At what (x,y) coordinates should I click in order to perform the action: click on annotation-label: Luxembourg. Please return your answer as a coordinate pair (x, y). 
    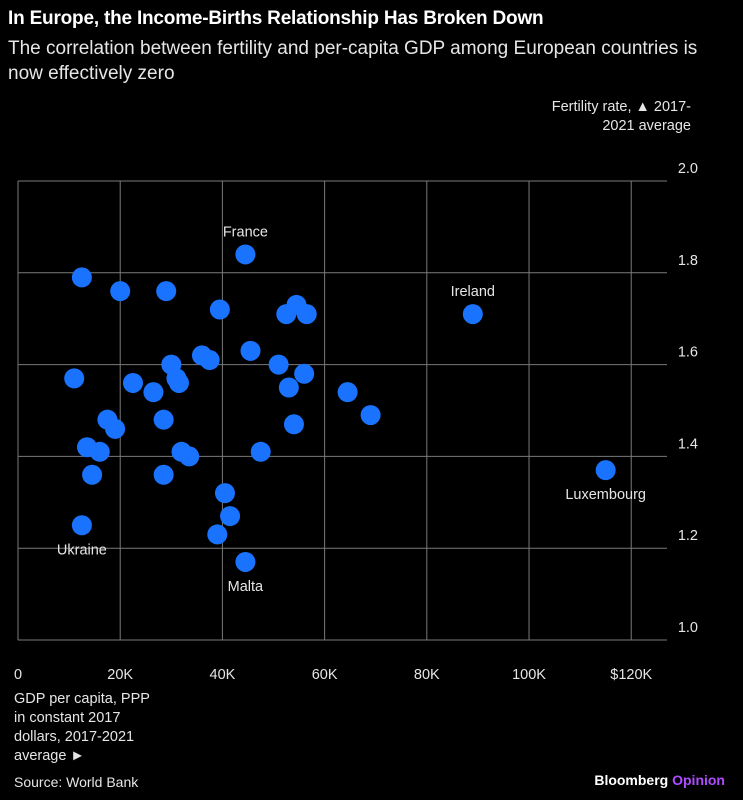
    Looking at the image, I should click on (605, 495).